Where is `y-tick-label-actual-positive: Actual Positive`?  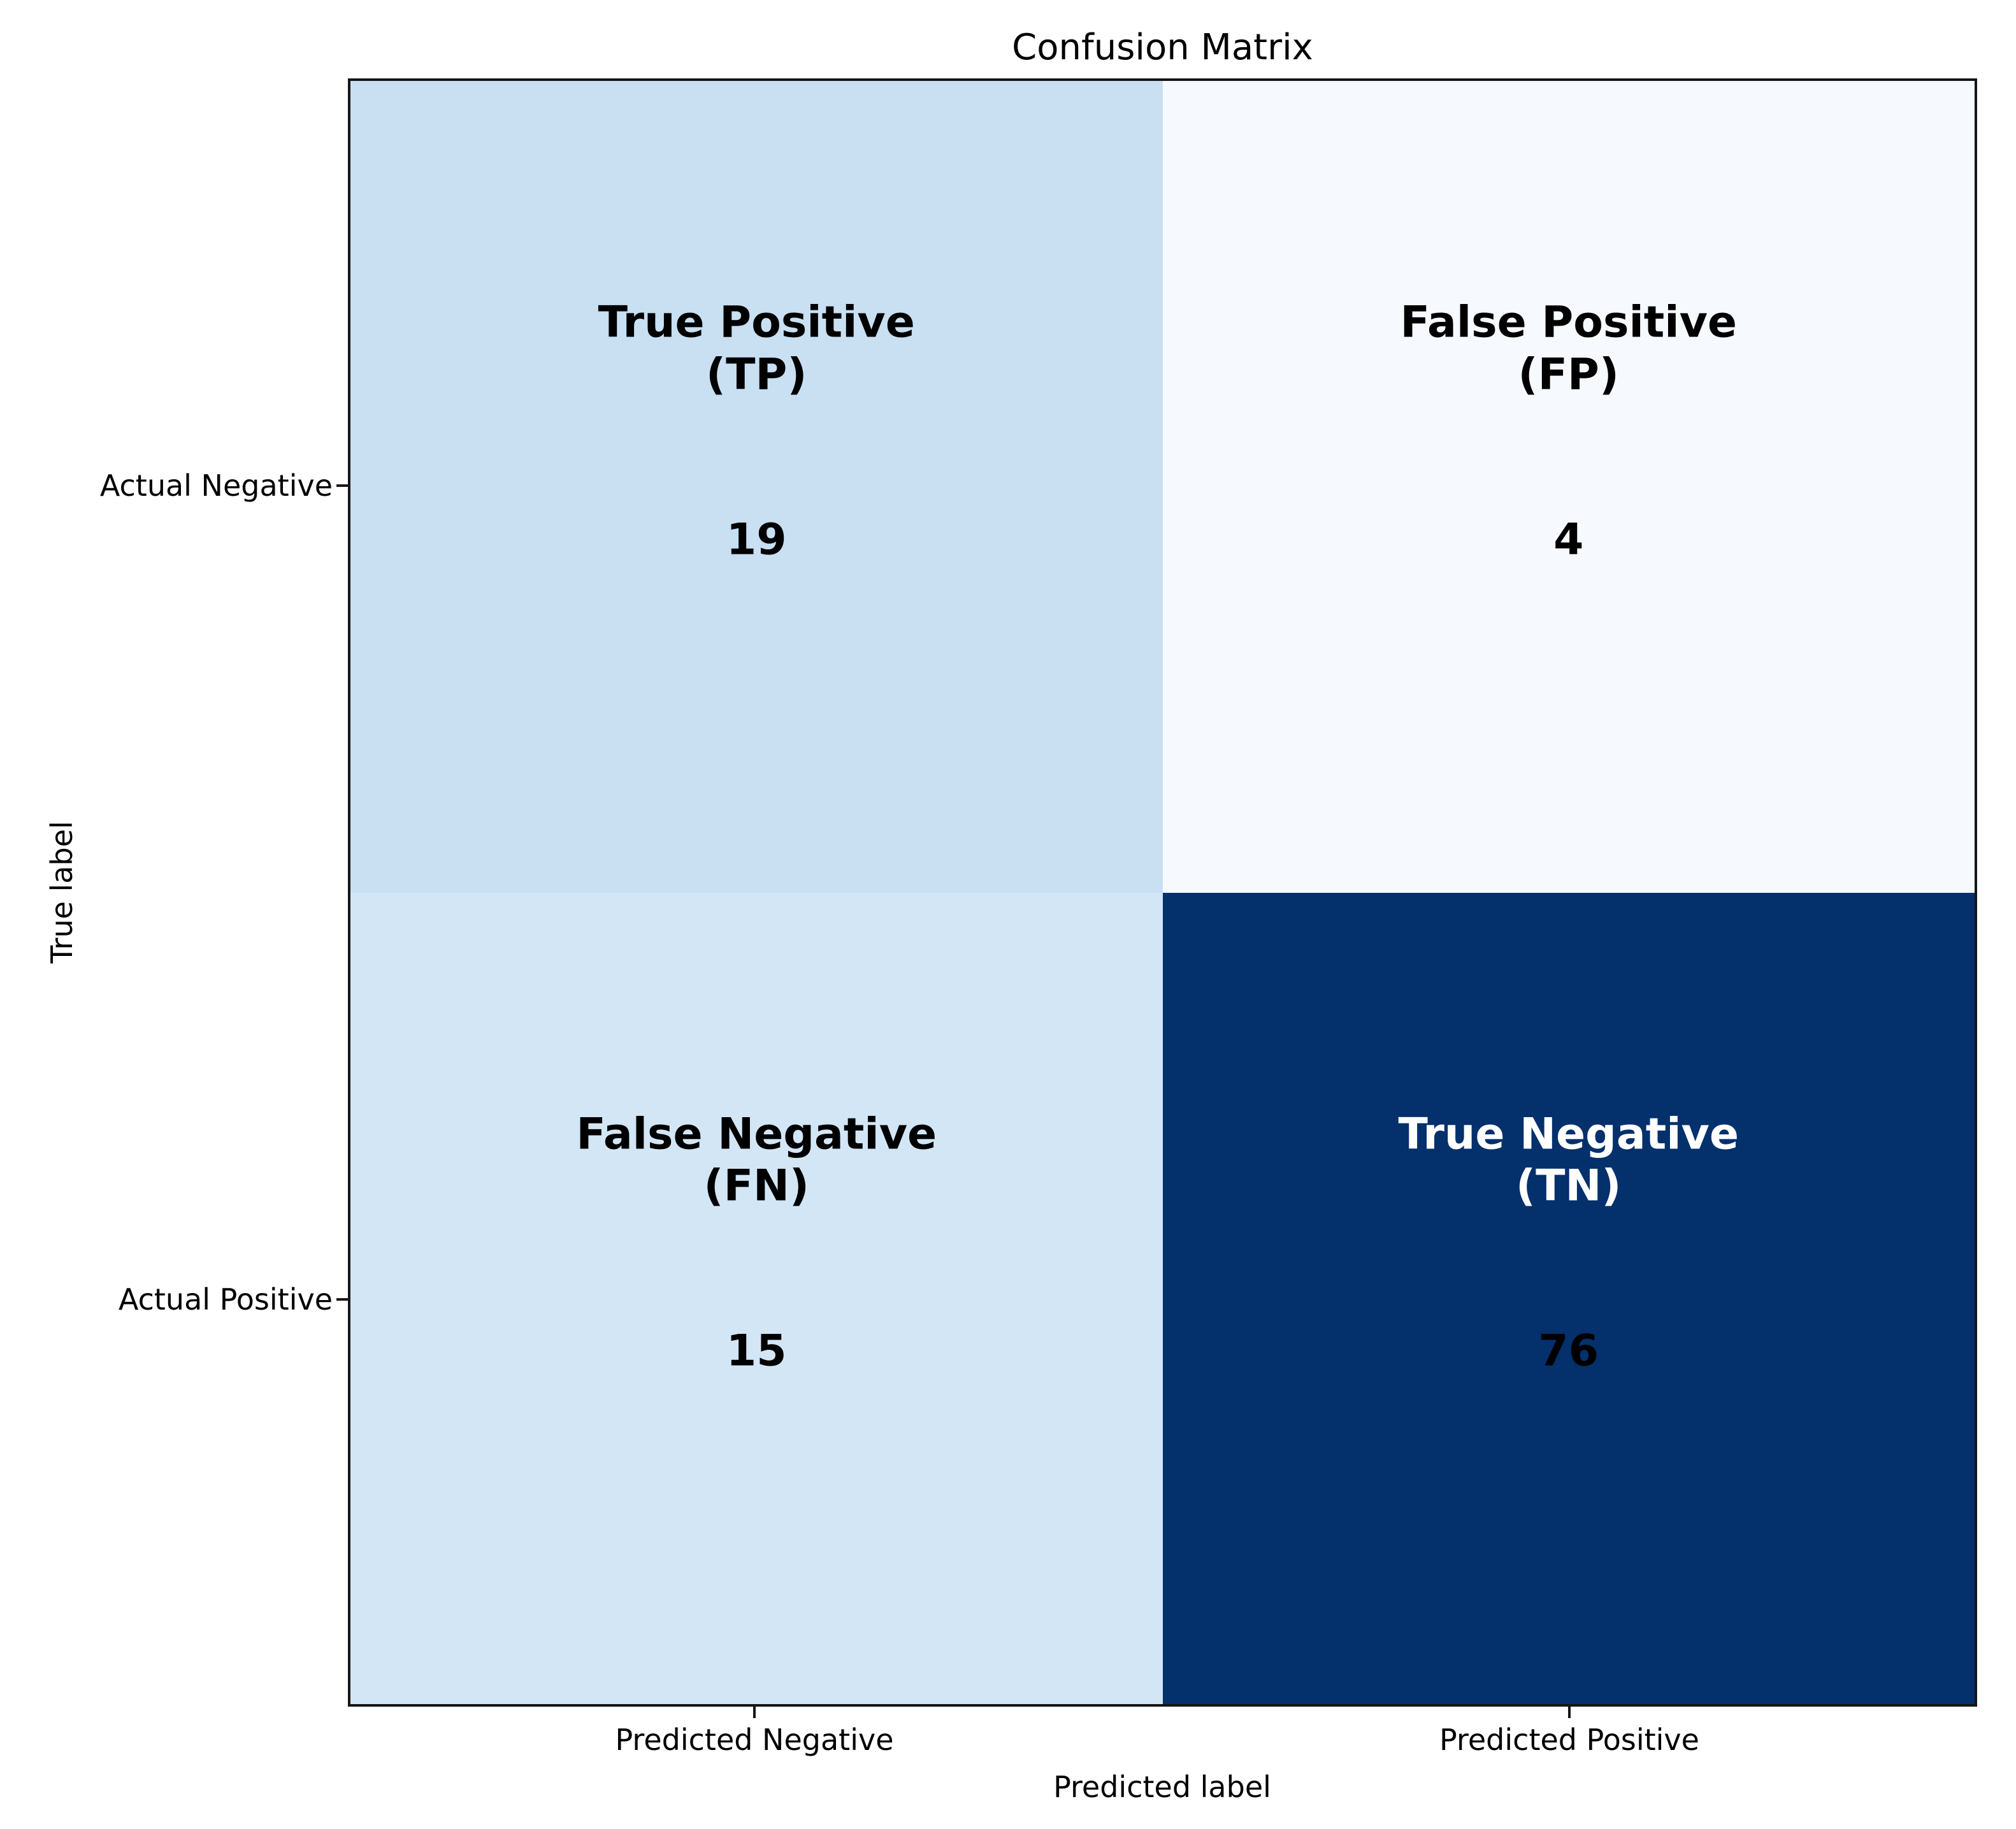 y-tick-label-actual-positive: Actual Positive is located at coordinates (225, 1299).